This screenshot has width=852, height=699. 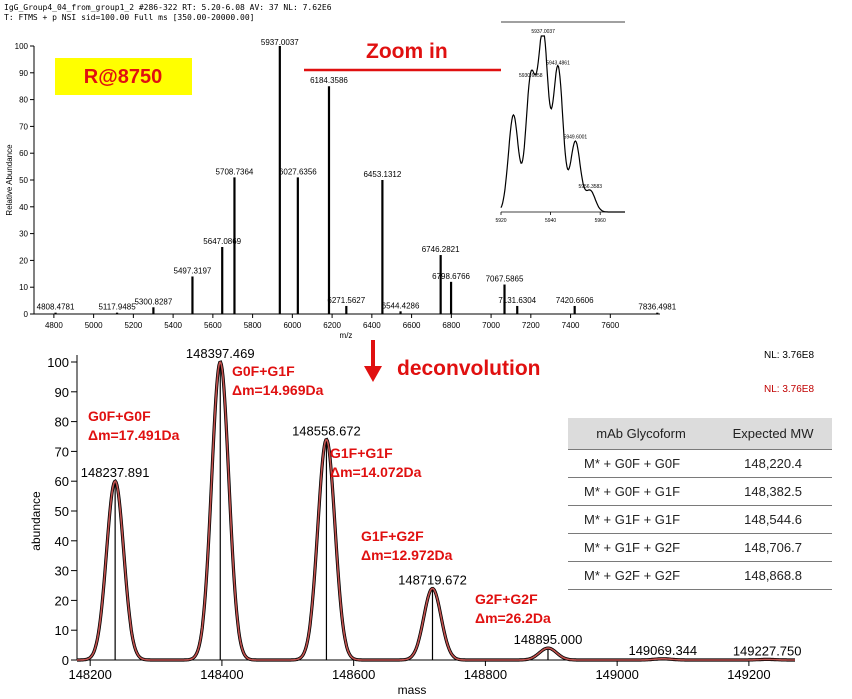 I want to click on top-x-tick-label: 6600, so click(x=412, y=325).